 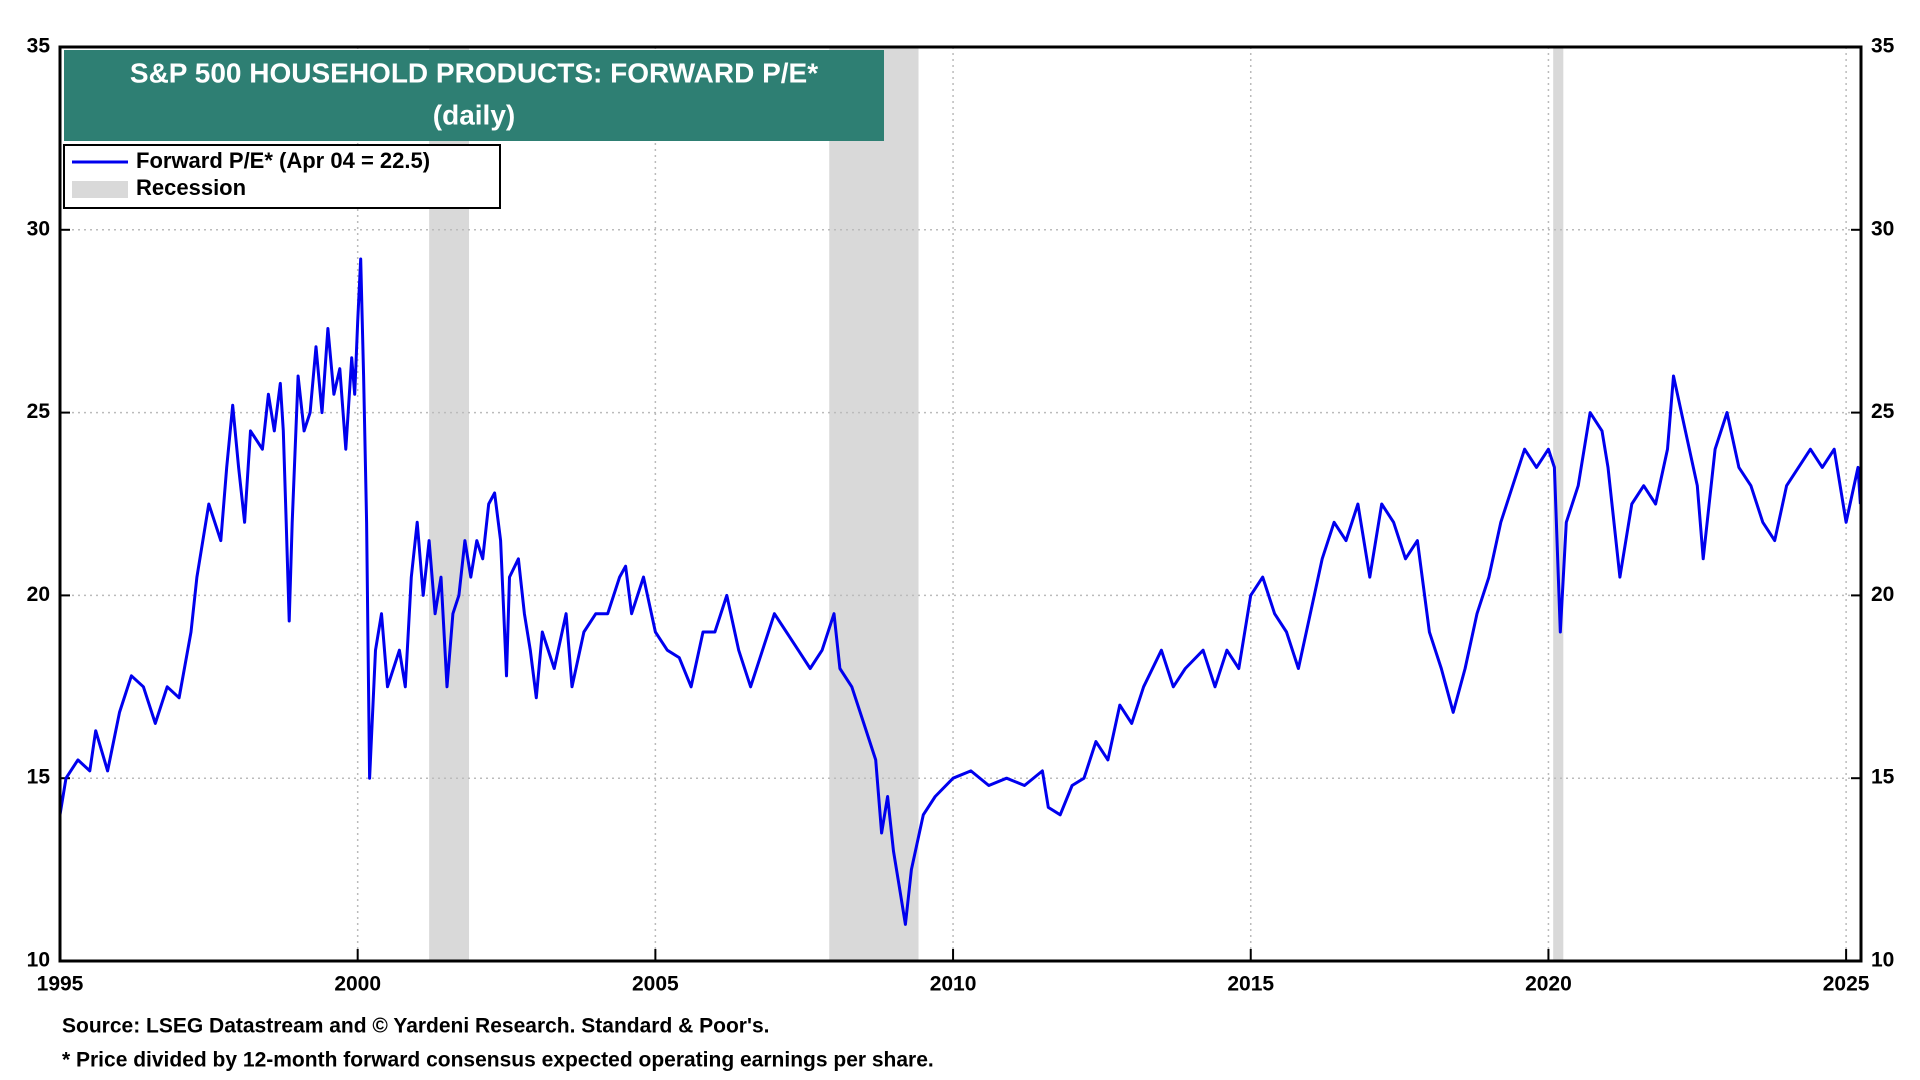 What do you see at coordinates (282, 176) in the screenshot?
I see `legend` at bounding box center [282, 176].